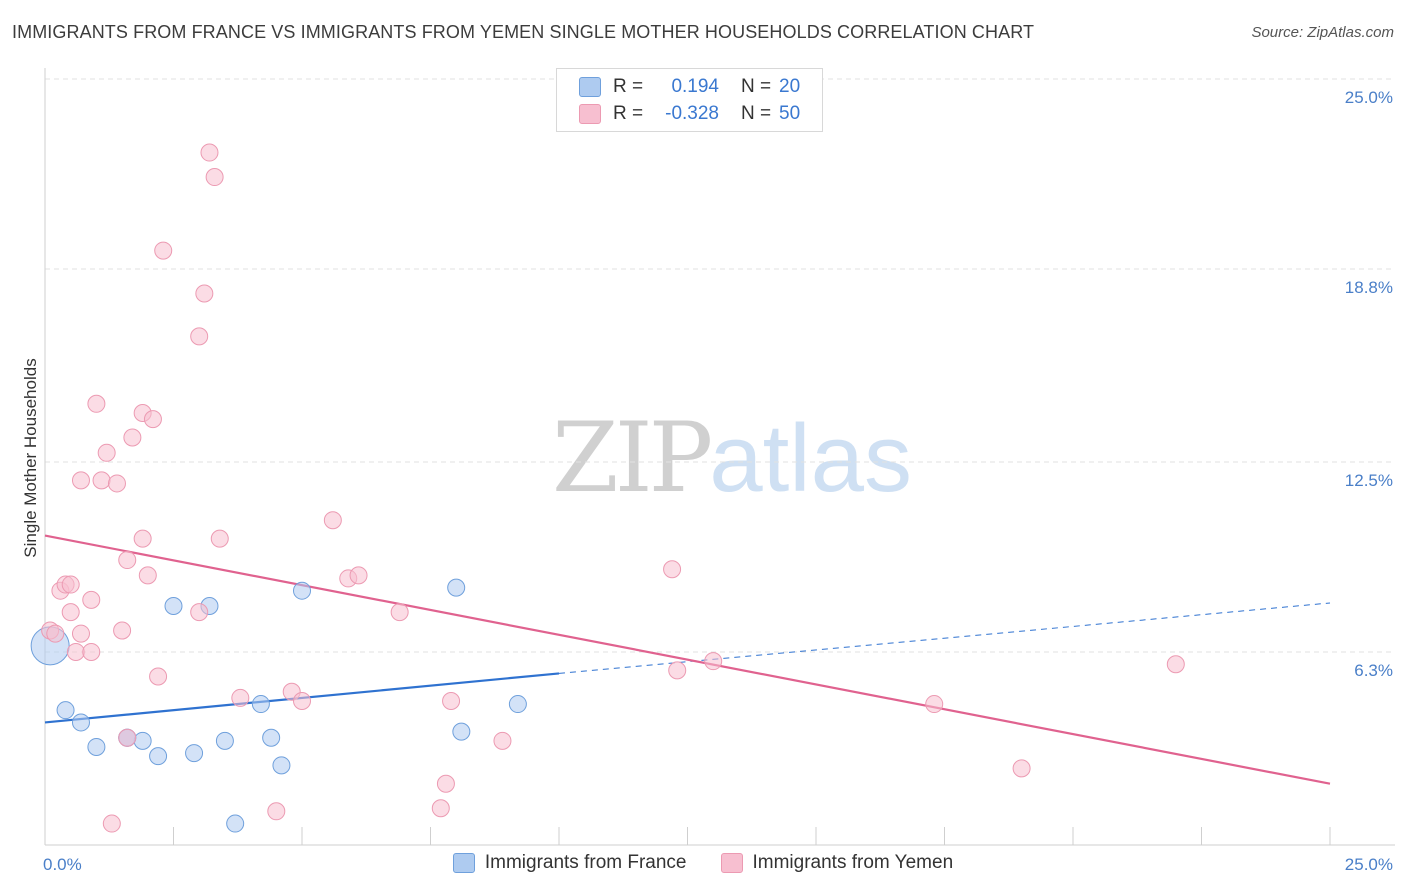 Image resolution: width=1406 pixels, height=892 pixels. Describe the element at coordinates (853, 862) in the screenshot. I see `legend-label-yemen: Immigrants from Yemen` at that location.